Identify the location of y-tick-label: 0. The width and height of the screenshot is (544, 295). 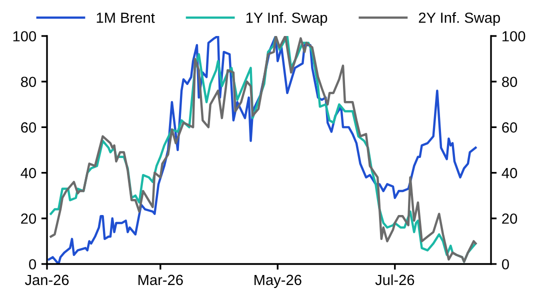
(32, 264).